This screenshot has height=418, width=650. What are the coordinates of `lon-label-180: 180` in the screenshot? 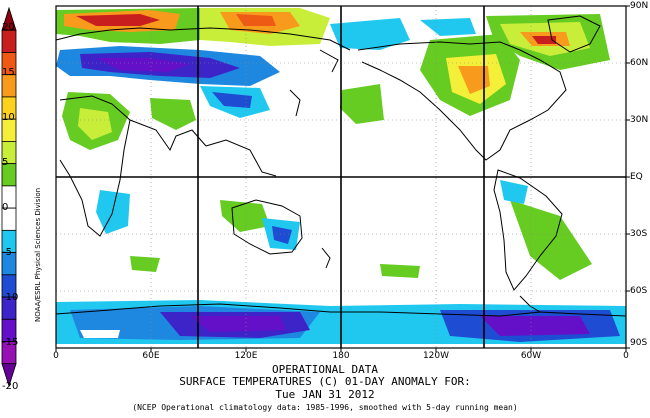 It's located at (341, 356).